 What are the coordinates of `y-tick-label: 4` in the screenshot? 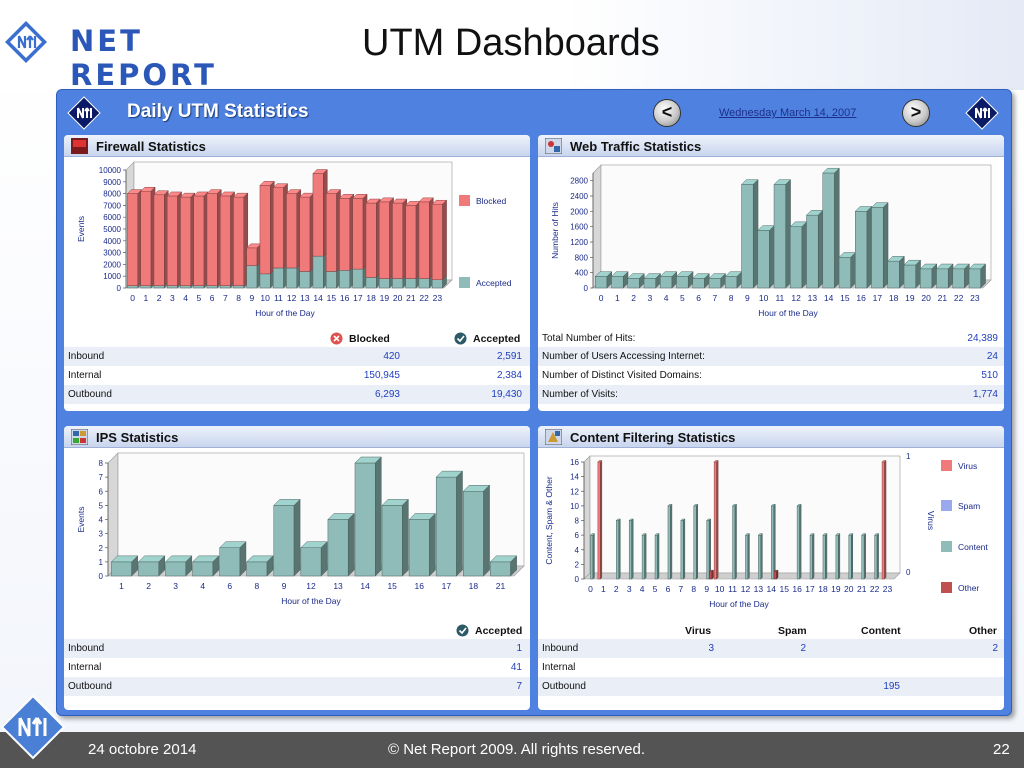 It's located at (577, 550).